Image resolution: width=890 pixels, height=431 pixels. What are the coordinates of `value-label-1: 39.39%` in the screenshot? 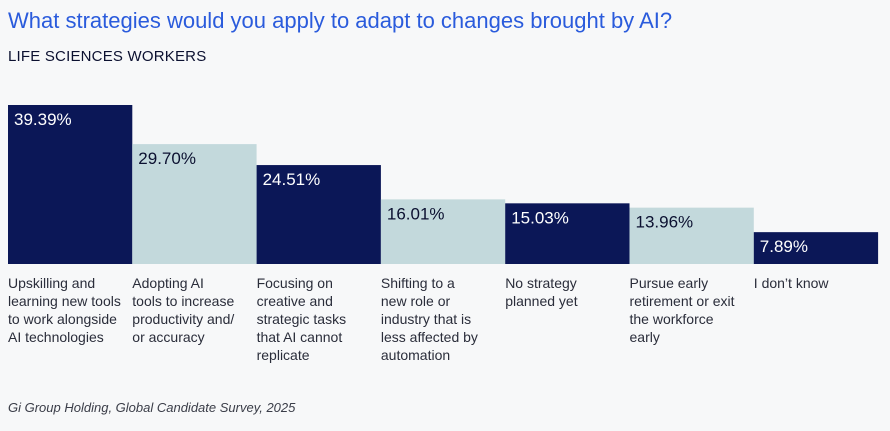 It's located at (43, 119).